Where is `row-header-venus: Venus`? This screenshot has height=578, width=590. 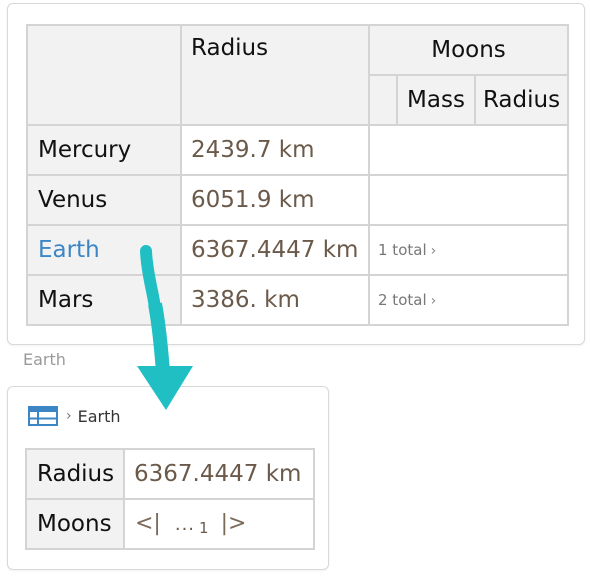
row-header-venus: Venus is located at coordinates (104, 200).